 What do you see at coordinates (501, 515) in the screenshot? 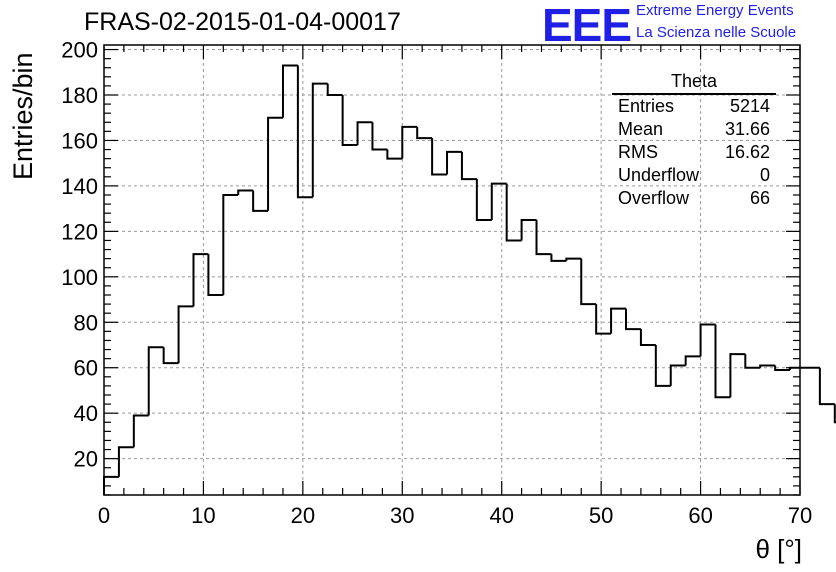
I see `x-tick-label: 40` at bounding box center [501, 515].